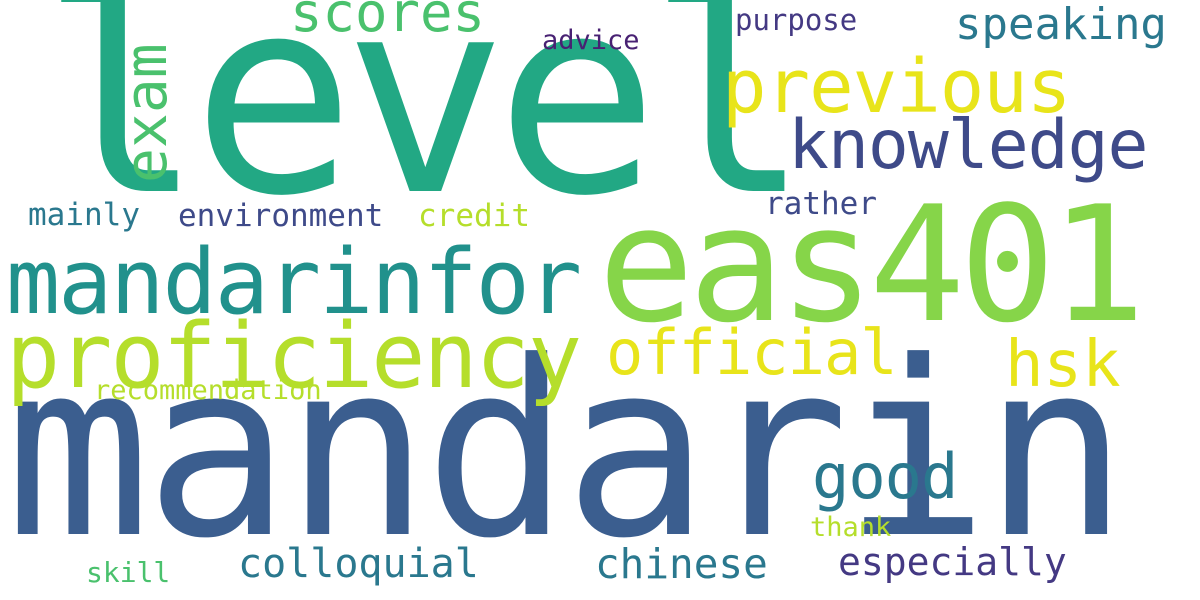 The image size is (1200, 600). I want to click on word-chinese: chinese, so click(681, 564).